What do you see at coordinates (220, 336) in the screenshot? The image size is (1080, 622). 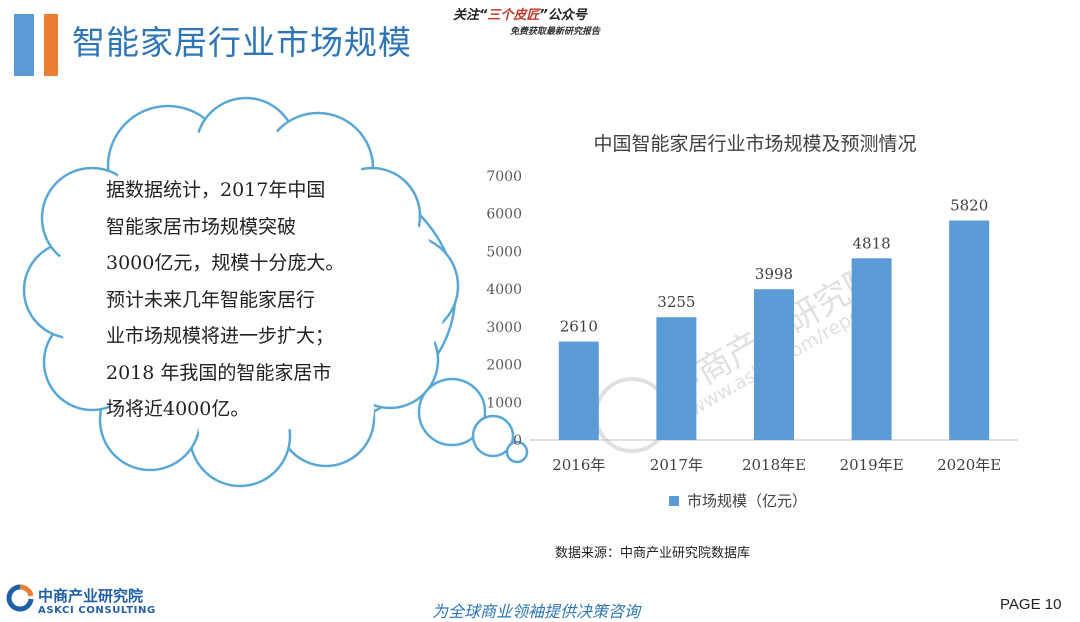 I see `bubble-line: 业市场规模将进一步扩大；` at bounding box center [220, 336].